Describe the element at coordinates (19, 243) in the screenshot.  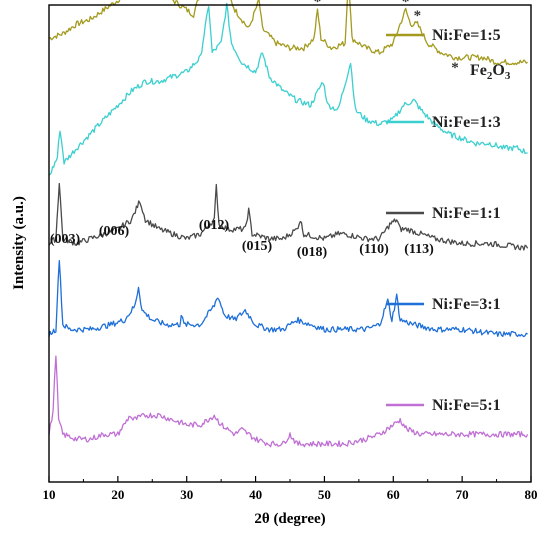
I see `y-axis-title: Intensity (a.u.)` at that location.